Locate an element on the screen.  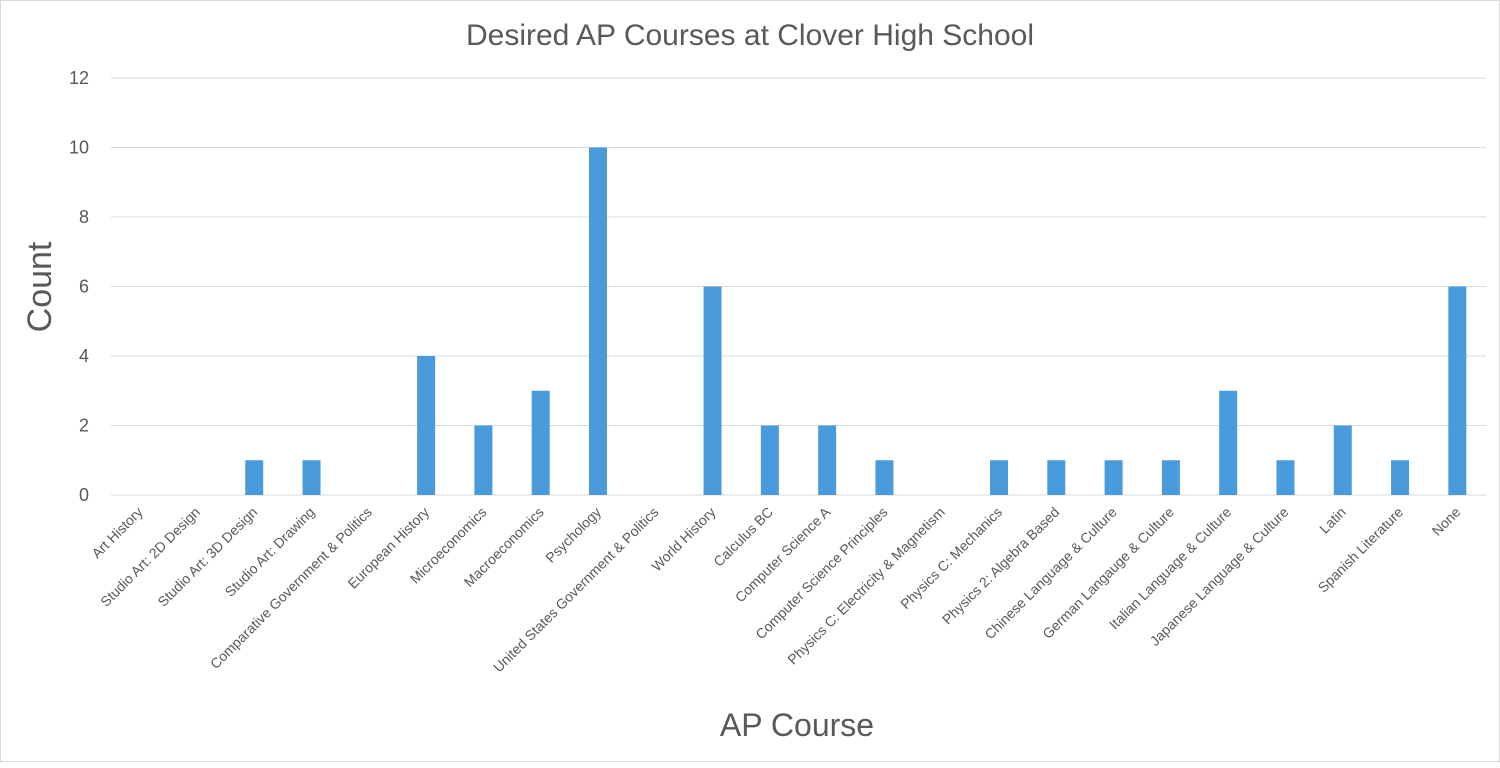
x-tick-label: Studio Art: 2D Design is located at coordinates (150, 557).